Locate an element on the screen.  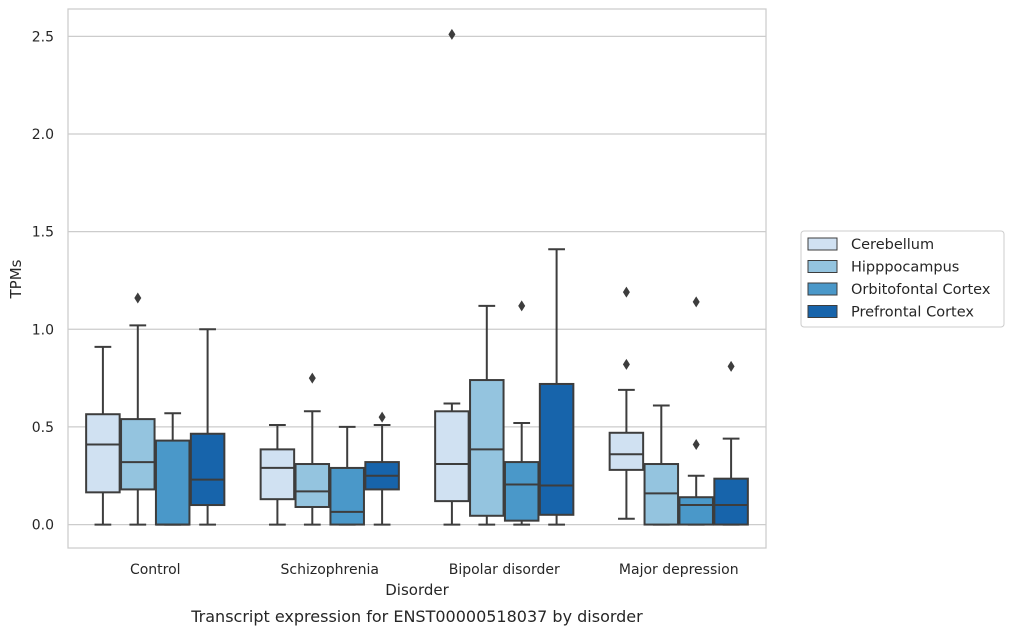
legend-label: Prefrontal Cortex is located at coordinates (912, 313).